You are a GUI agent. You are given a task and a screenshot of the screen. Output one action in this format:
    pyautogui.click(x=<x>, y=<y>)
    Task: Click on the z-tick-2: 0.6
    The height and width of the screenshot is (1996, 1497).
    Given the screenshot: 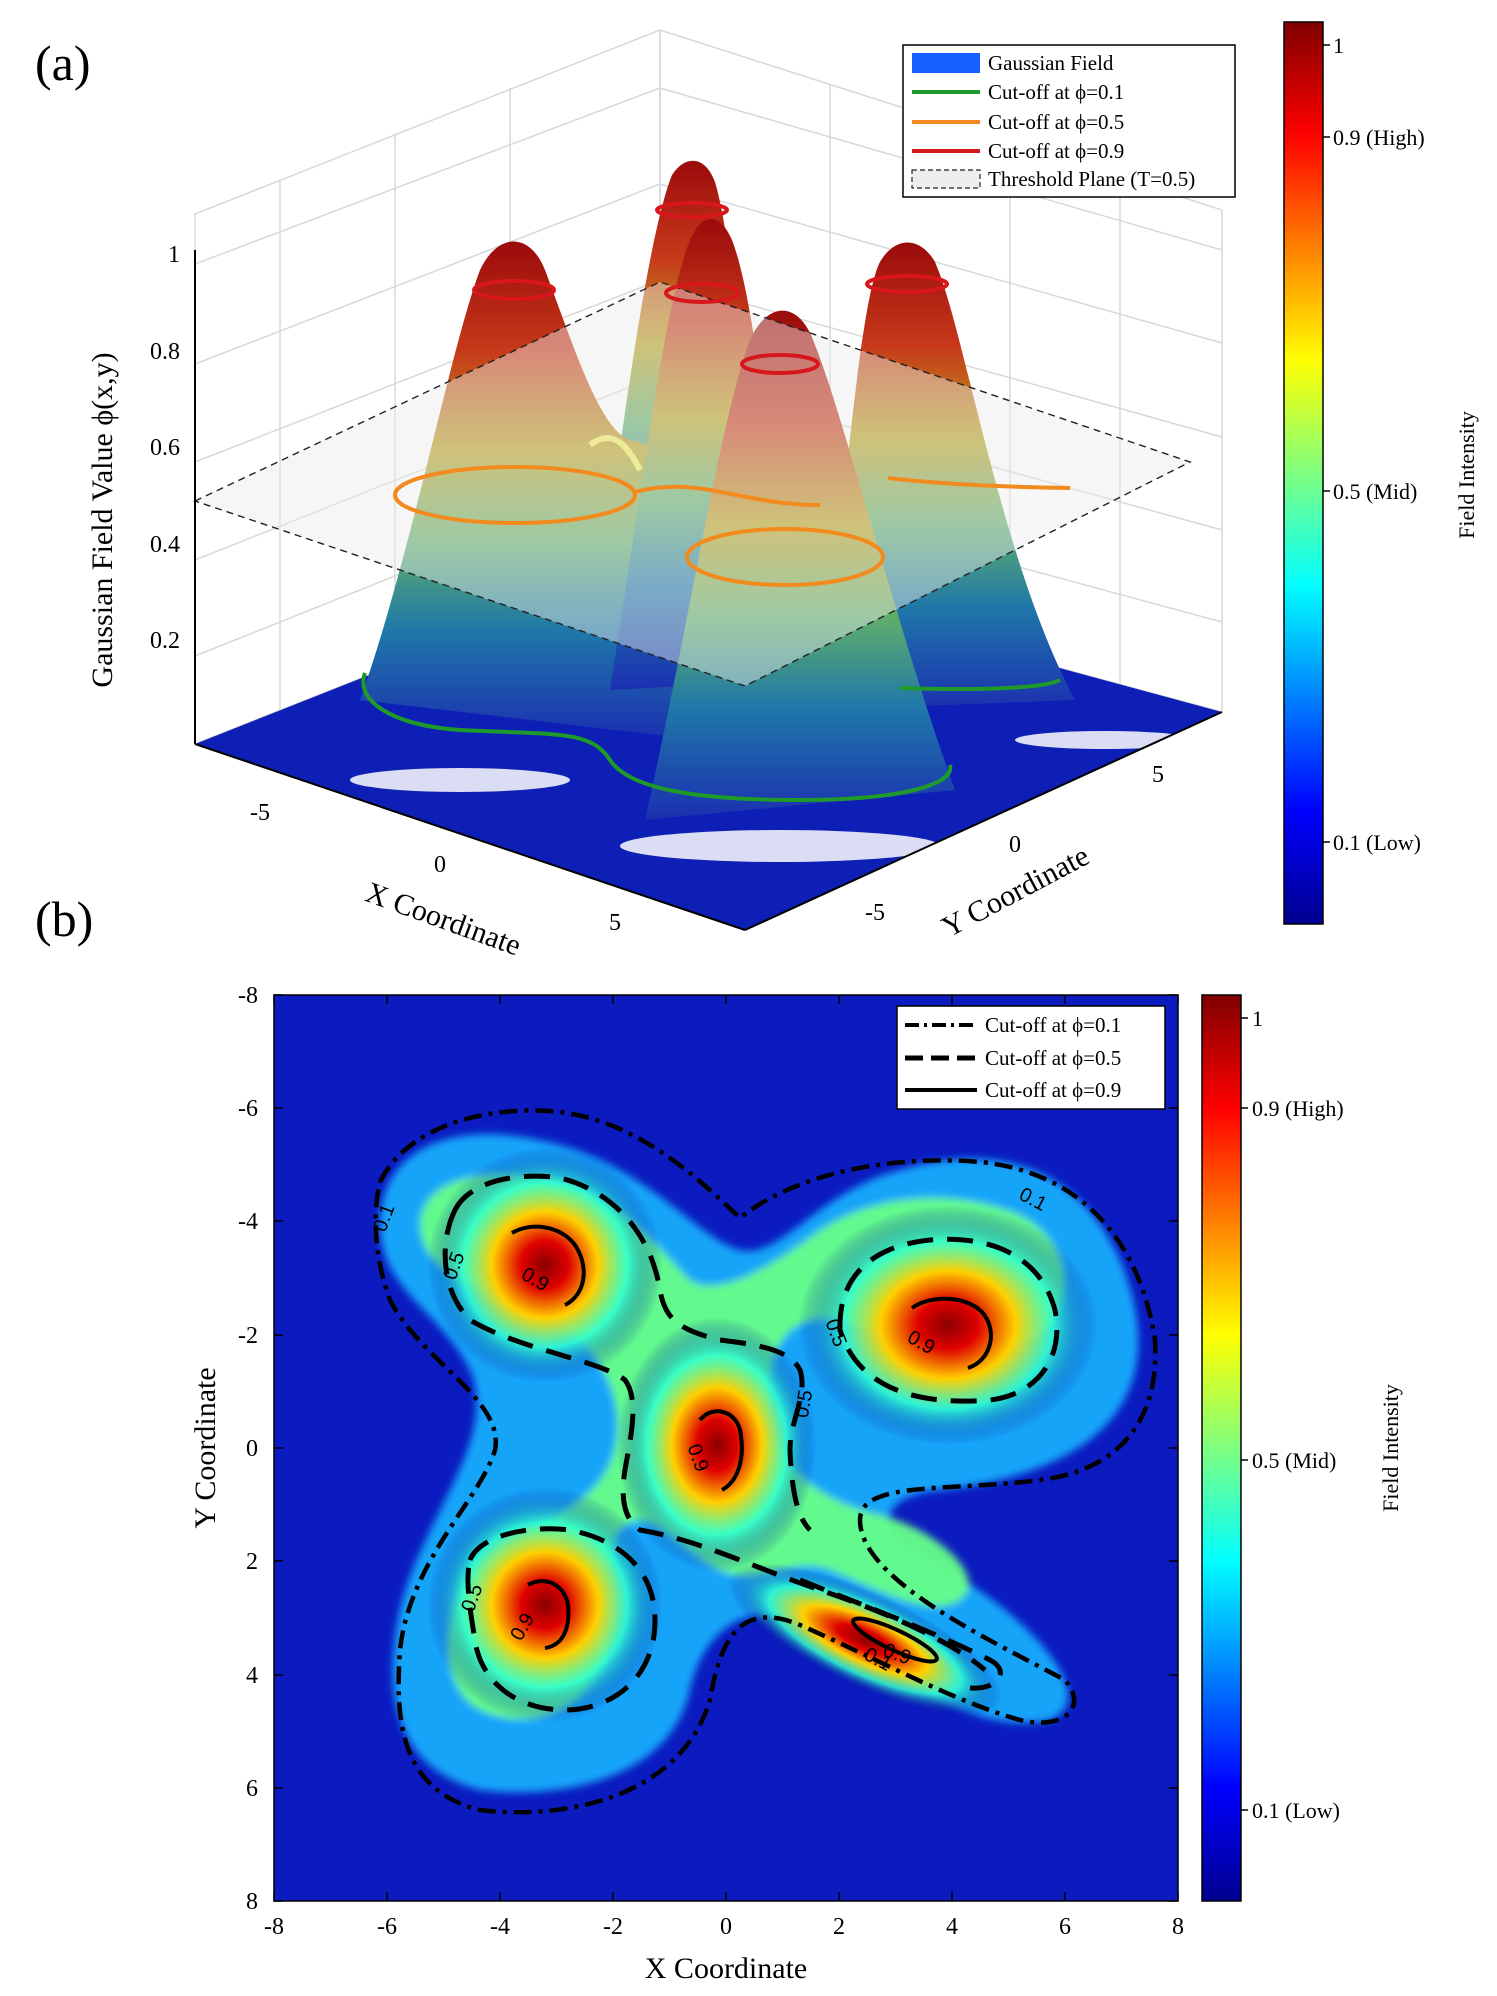 What is the action you would take?
    pyautogui.click(x=165, y=448)
    